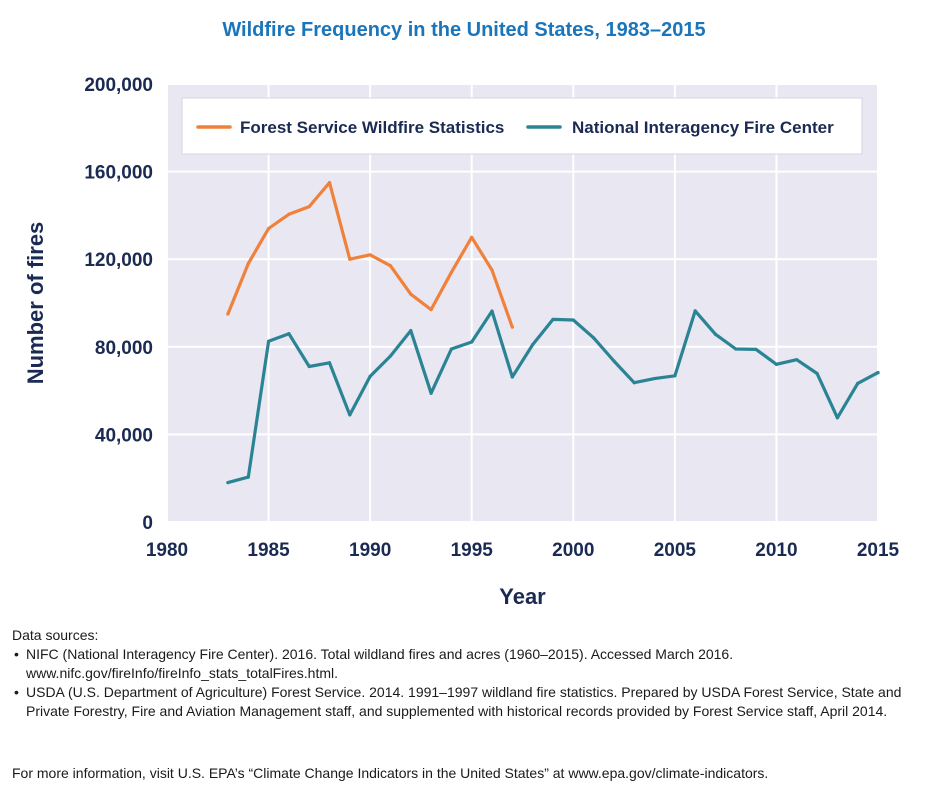 The image size is (928, 805). I want to click on x-tick-label: 2000, so click(573, 550).